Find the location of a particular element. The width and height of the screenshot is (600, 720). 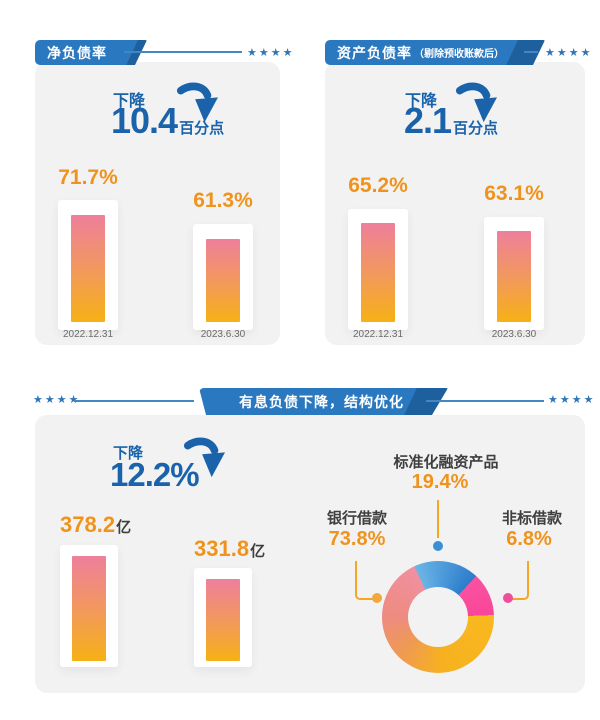

donut-label-right: 非标借款 is located at coordinates (532, 518).